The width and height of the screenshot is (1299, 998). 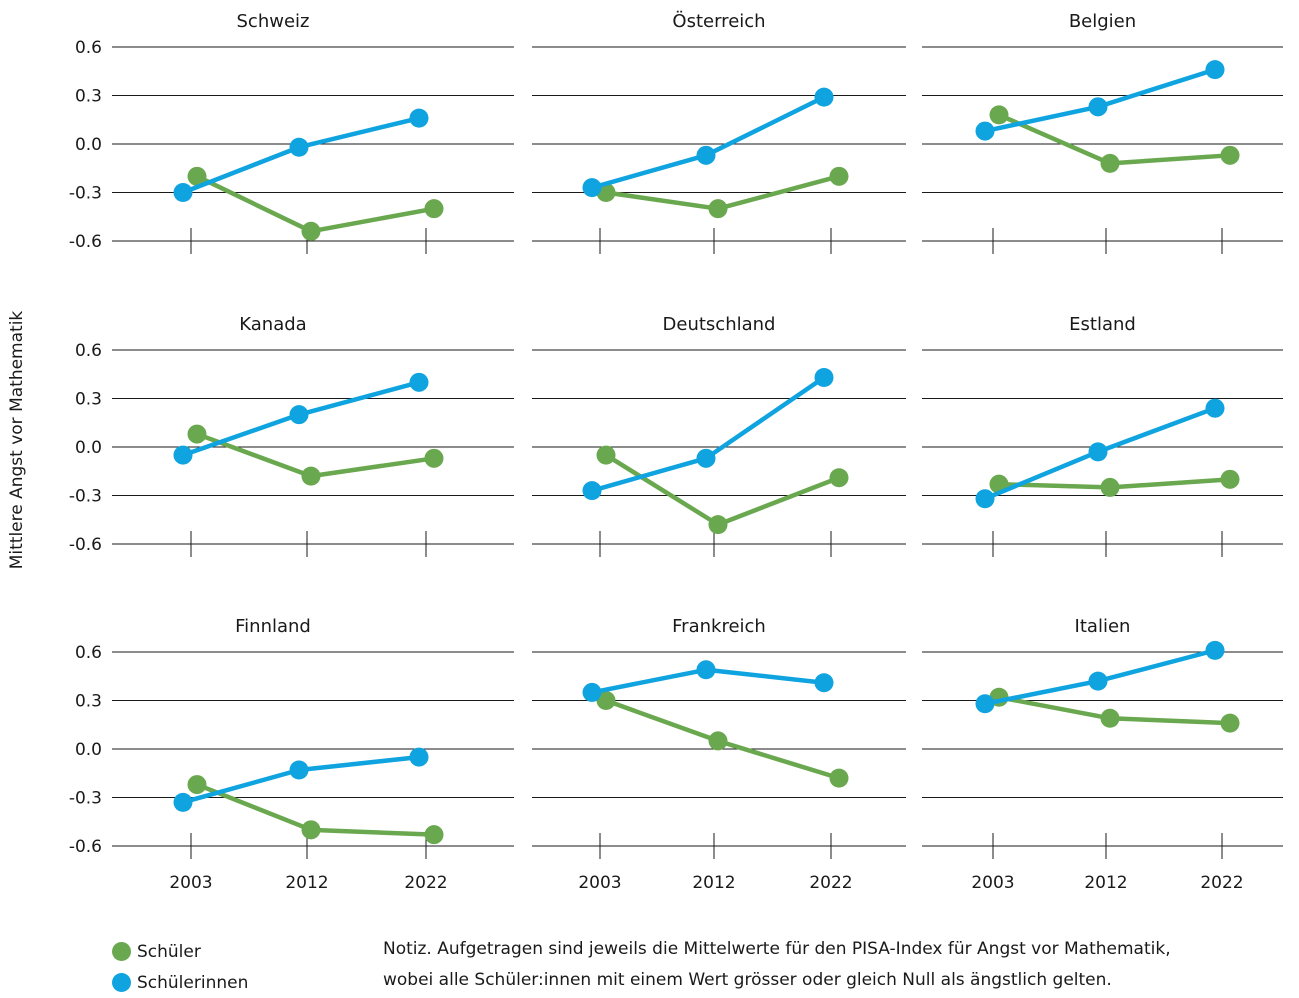 I want to click on legend-item-boys: Schüler, so click(x=180, y=951).